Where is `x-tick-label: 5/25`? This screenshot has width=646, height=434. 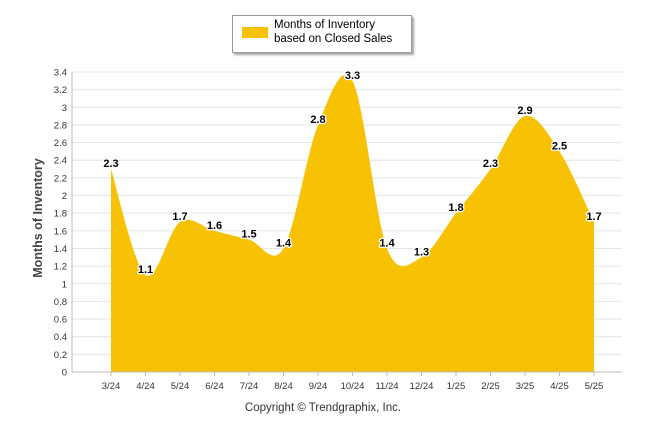
x-tick-label: 5/25 is located at coordinates (594, 386).